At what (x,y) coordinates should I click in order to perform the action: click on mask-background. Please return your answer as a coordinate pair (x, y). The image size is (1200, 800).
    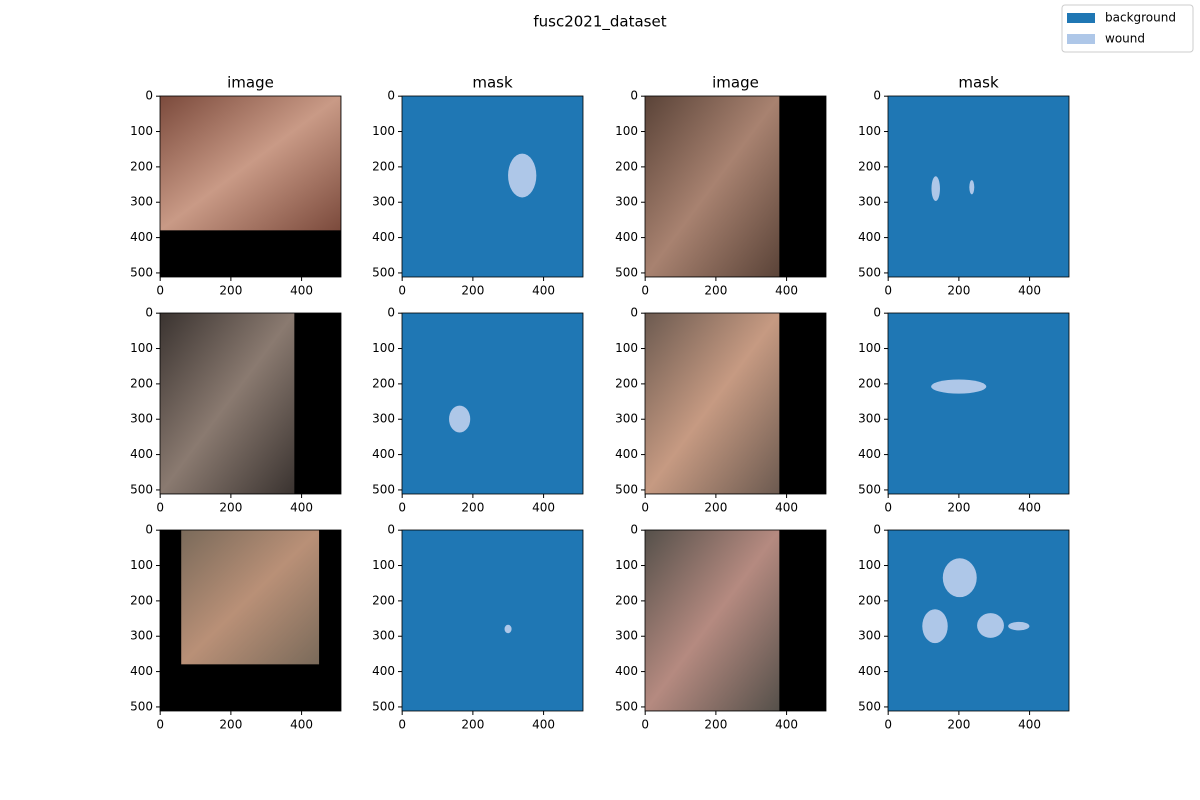
    Looking at the image, I should click on (492, 620).